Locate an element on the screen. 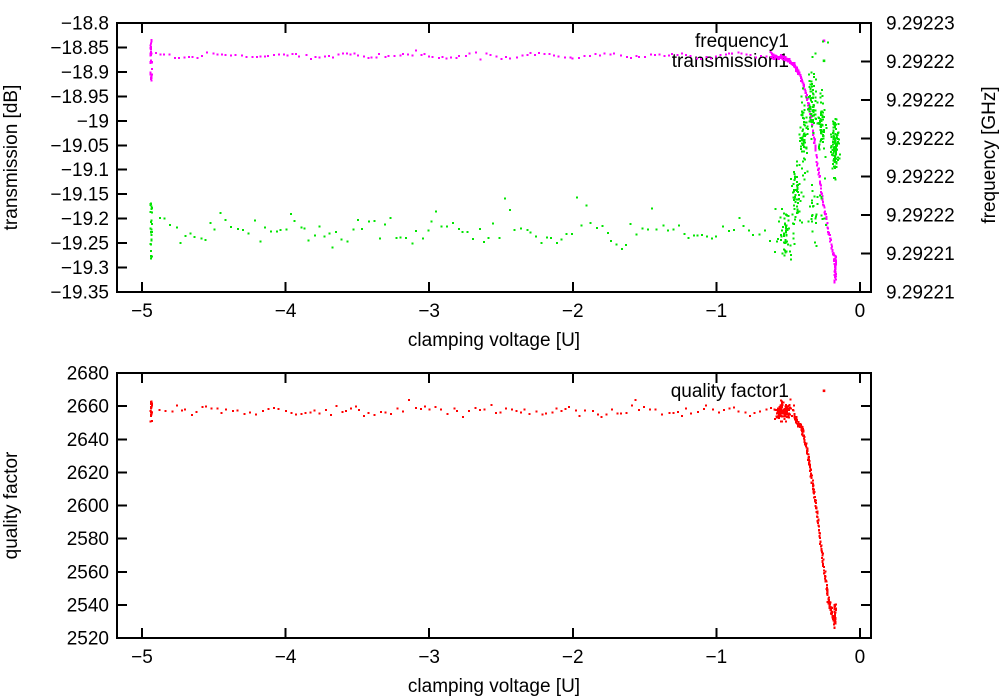 Image resolution: width=1000 pixels, height=700 pixels. x-tick-label: −5 is located at coordinates (142, 311).